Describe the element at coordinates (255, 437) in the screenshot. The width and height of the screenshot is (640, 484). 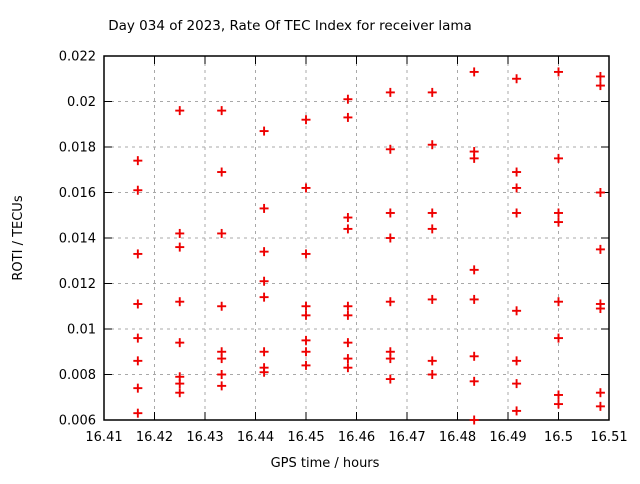
I see `x-tick-label: 16.44` at that location.